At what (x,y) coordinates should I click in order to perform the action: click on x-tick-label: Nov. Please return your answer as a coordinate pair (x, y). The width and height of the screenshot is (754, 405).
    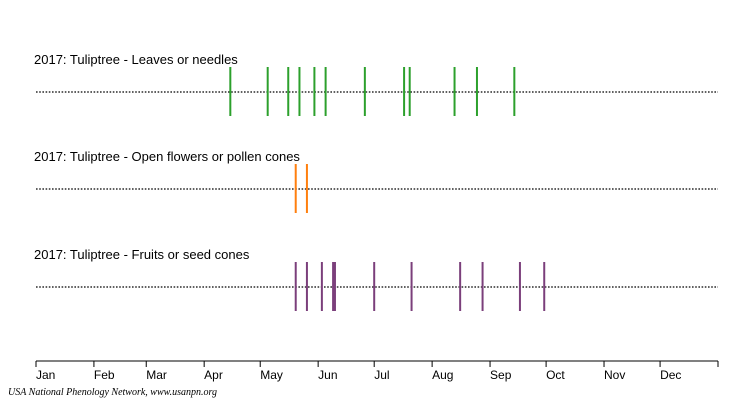
    Looking at the image, I should click on (614, 375).